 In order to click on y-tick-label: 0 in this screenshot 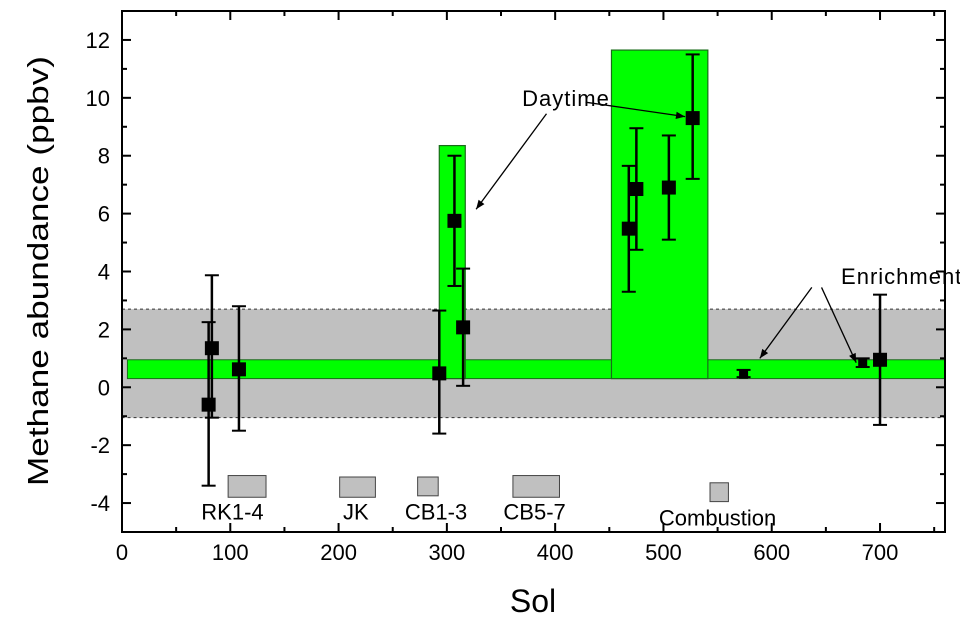, I will do `click(104, 387)`.